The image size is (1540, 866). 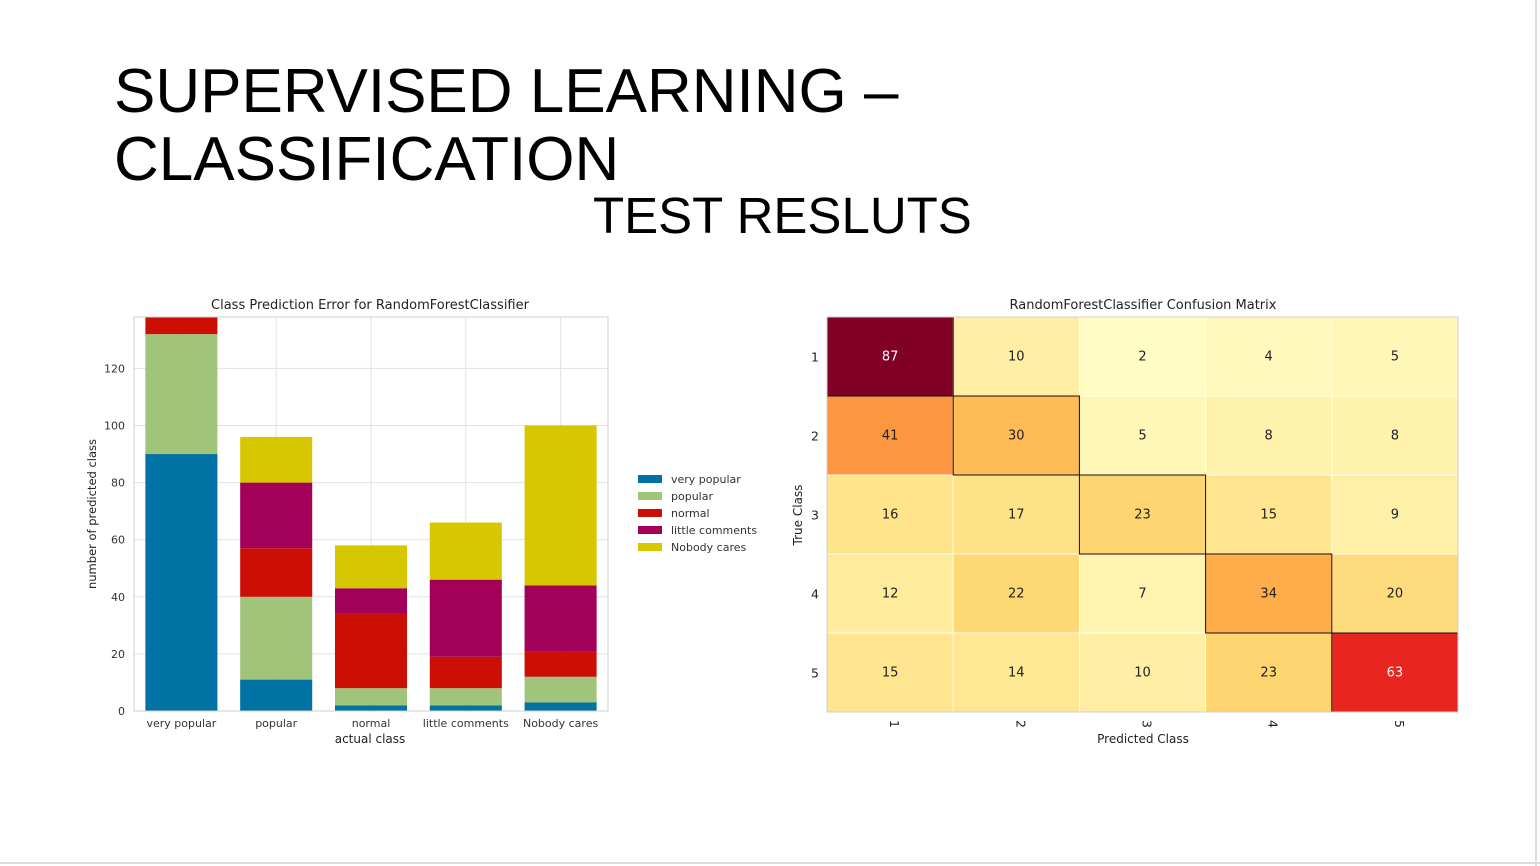 What do you see at coordinates (815, 357) in the screenshot?
I see `heatmap-y-tick-1: 1` at bounding box center [815, 357].